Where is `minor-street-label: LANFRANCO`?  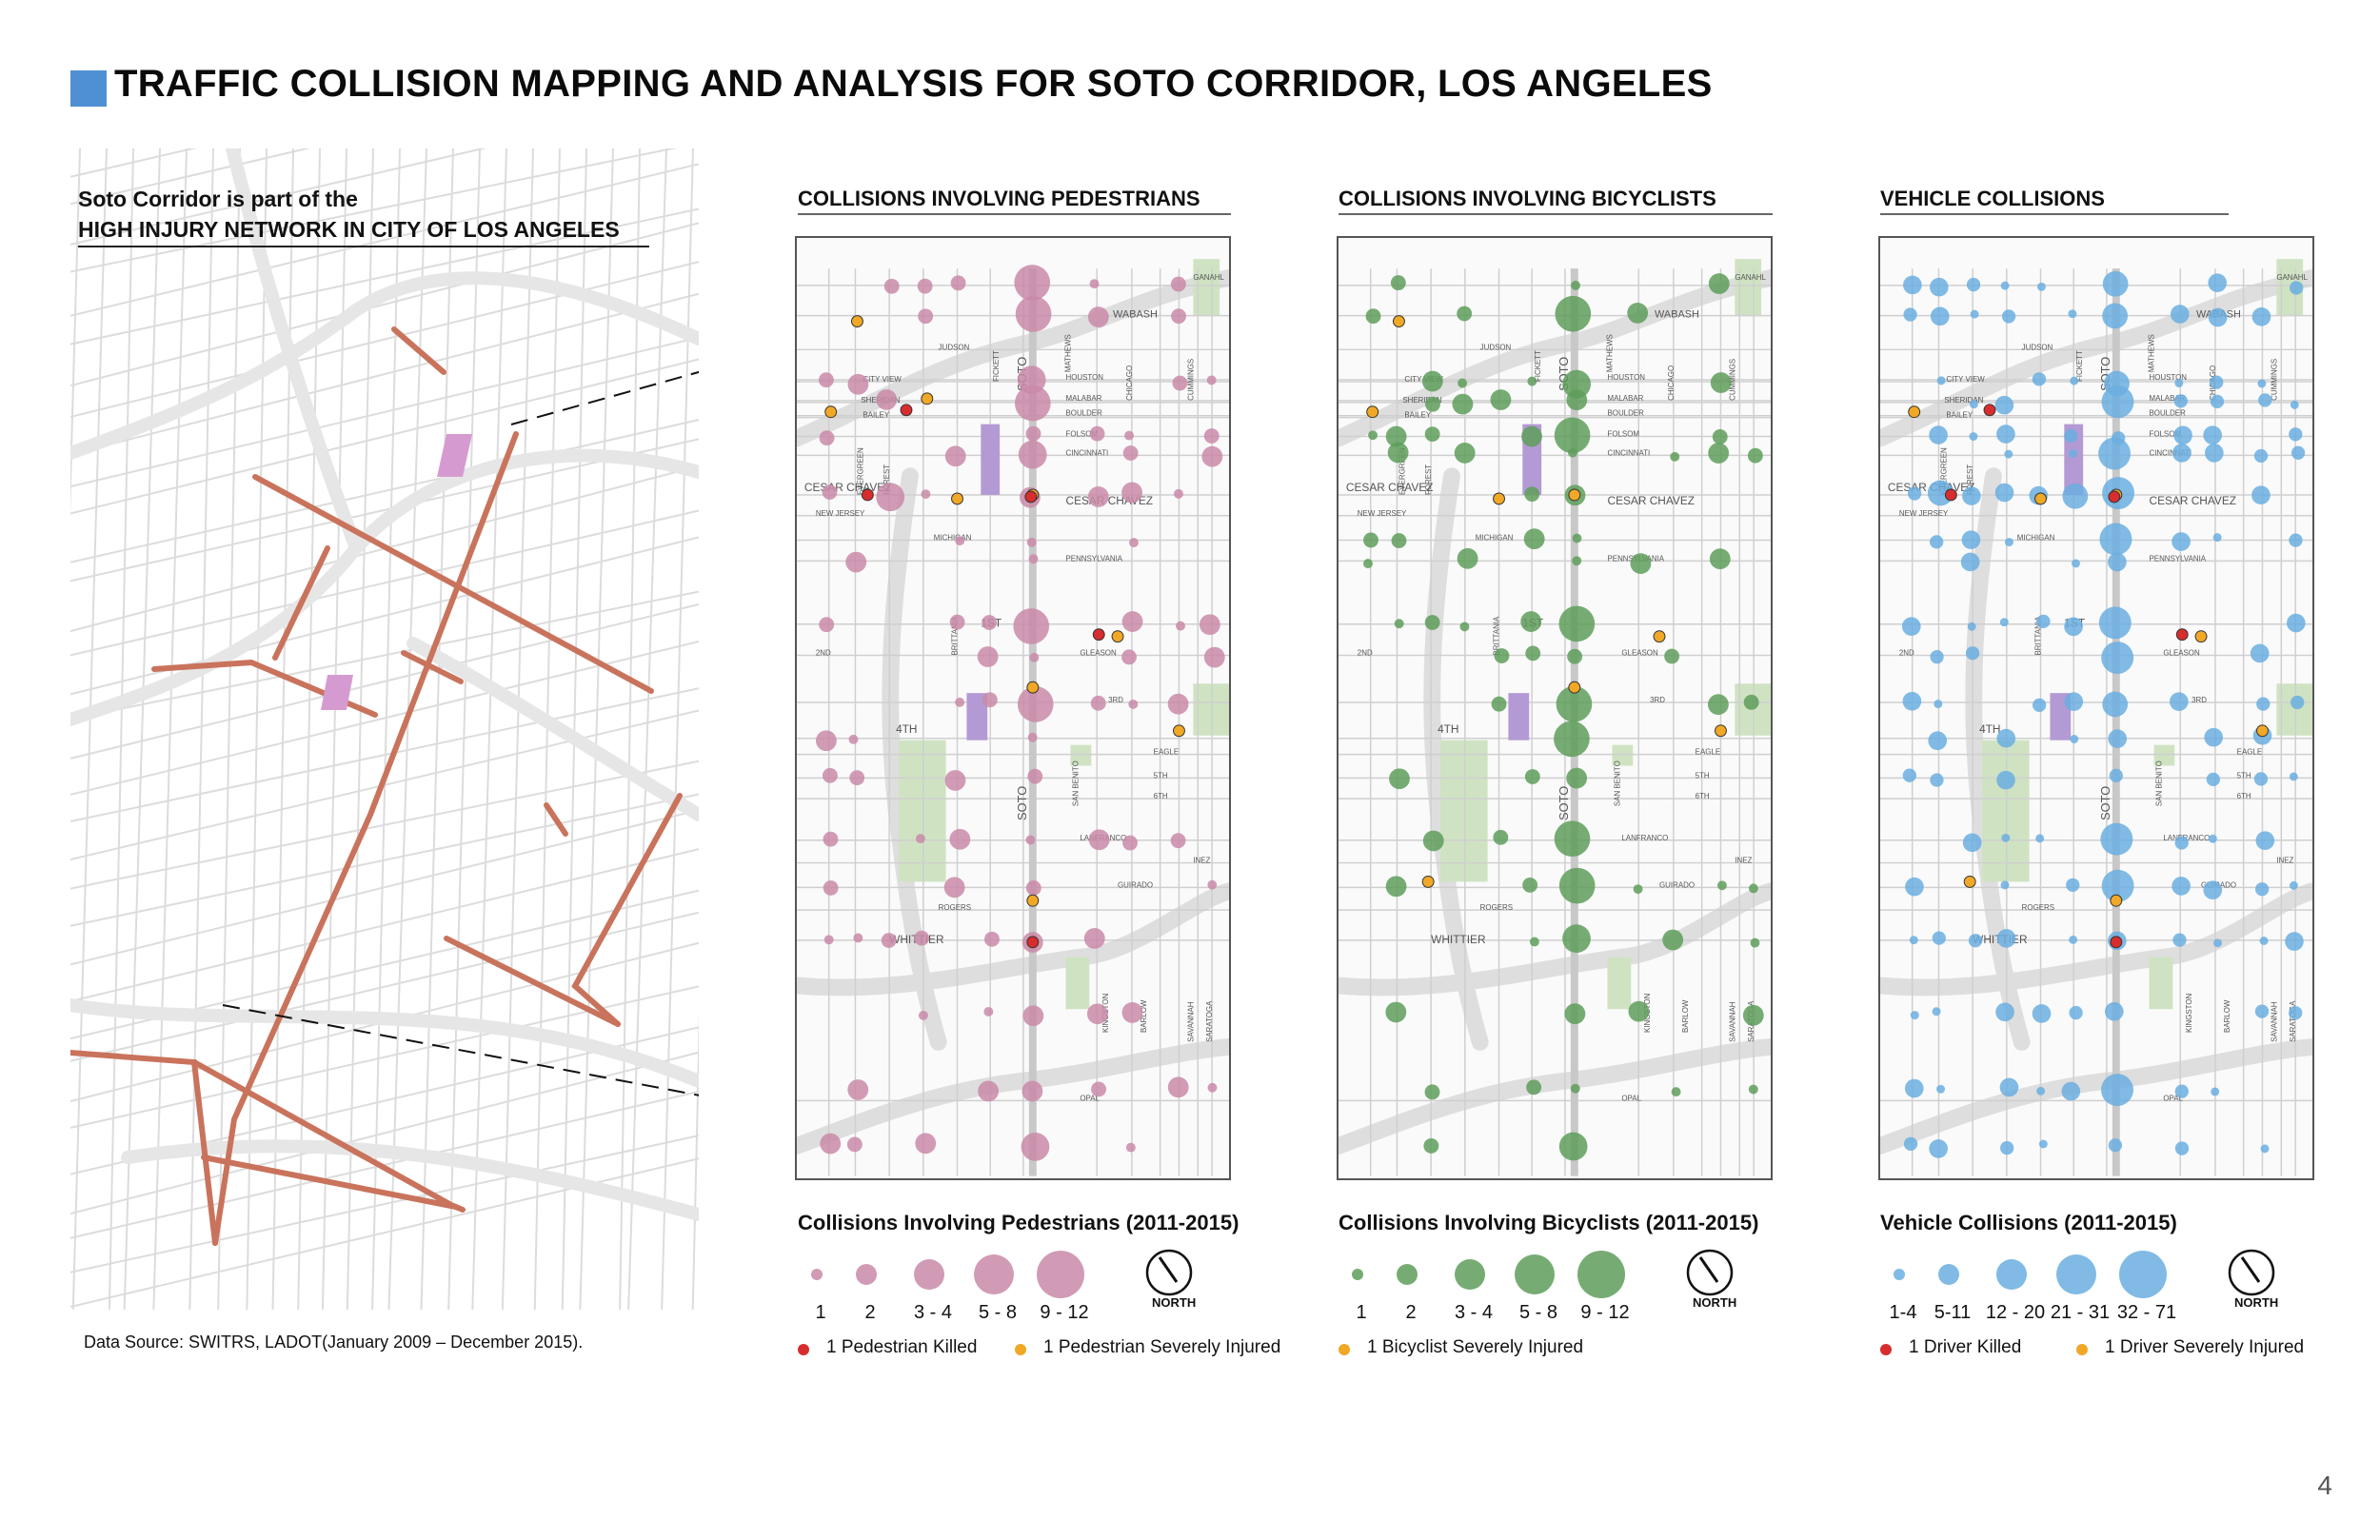 minor-street-label: LANFRANCO is located at coordinates (1644, 838).